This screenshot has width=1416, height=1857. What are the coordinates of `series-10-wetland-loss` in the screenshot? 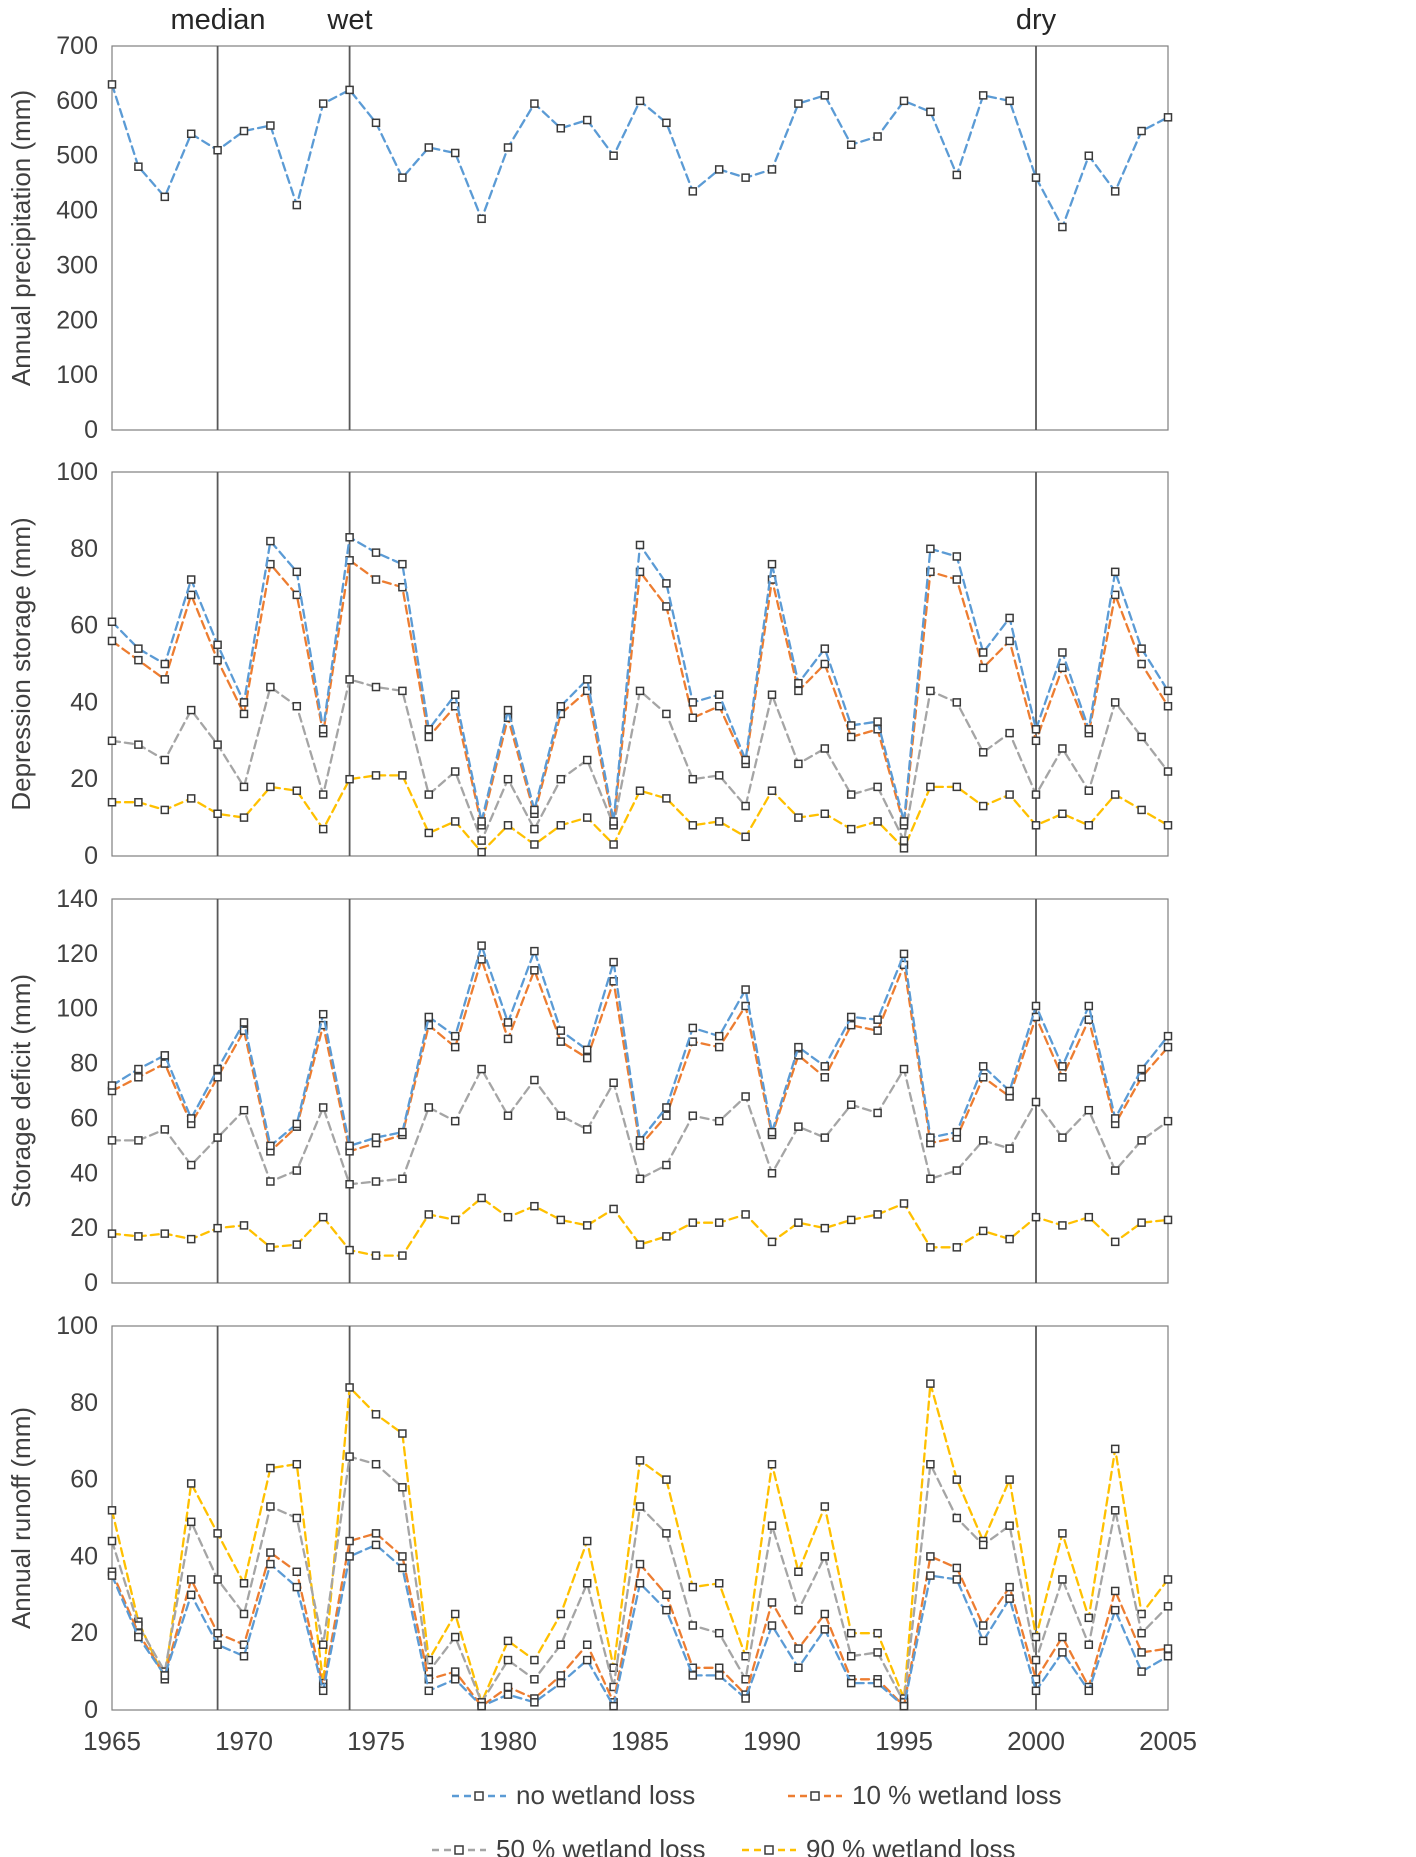 It's located at (640, 1620).